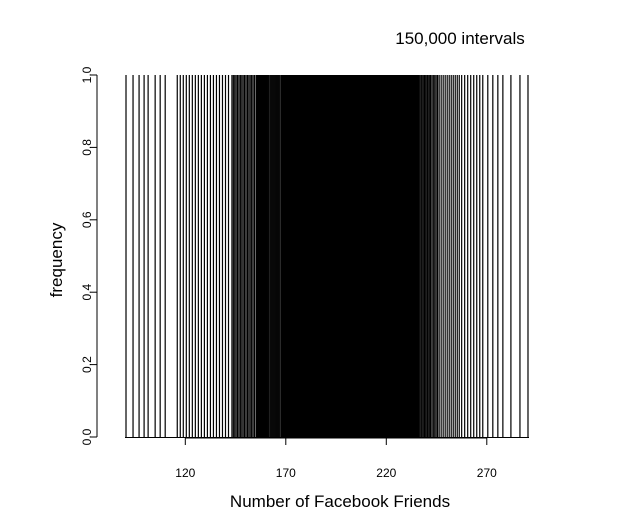 This screenshot has height=517, width=637. Describe the element at coordinates (340, 501) in the screenshot. I see `x-axis-label: Number of Facebook Friends` at that location.